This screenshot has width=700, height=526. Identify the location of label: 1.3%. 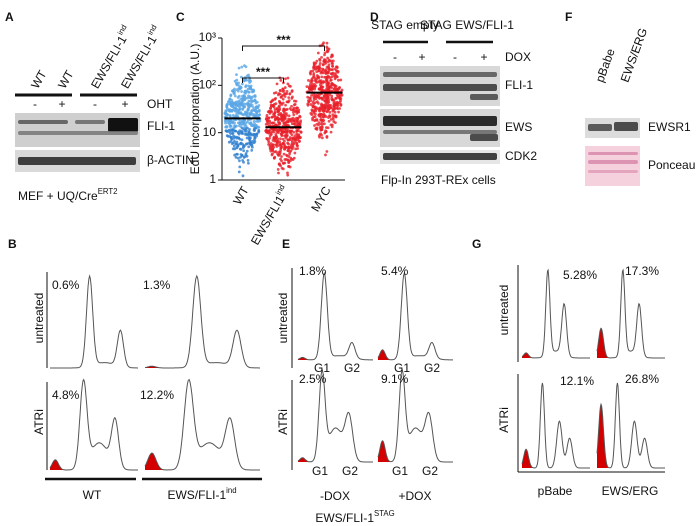
(157, 285).